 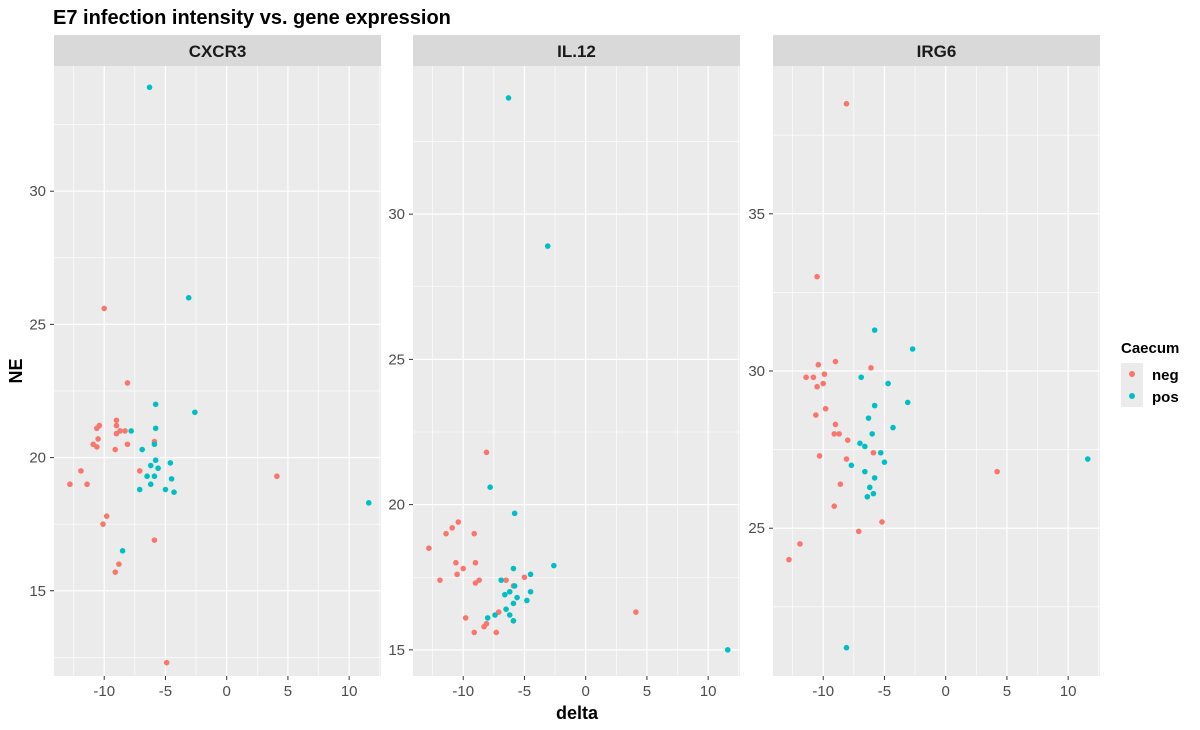 I want to click on legend-title: Caecum, so click(x=1150, y=348).